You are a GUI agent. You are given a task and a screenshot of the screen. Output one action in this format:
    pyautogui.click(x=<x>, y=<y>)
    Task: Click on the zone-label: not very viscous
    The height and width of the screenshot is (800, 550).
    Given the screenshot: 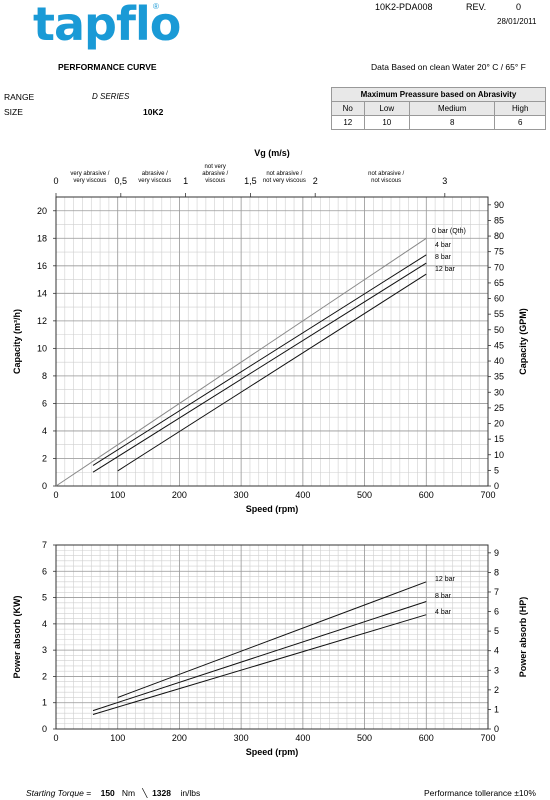 What is the action you would take?
    pyautogui.click(x=284, y=181)
    